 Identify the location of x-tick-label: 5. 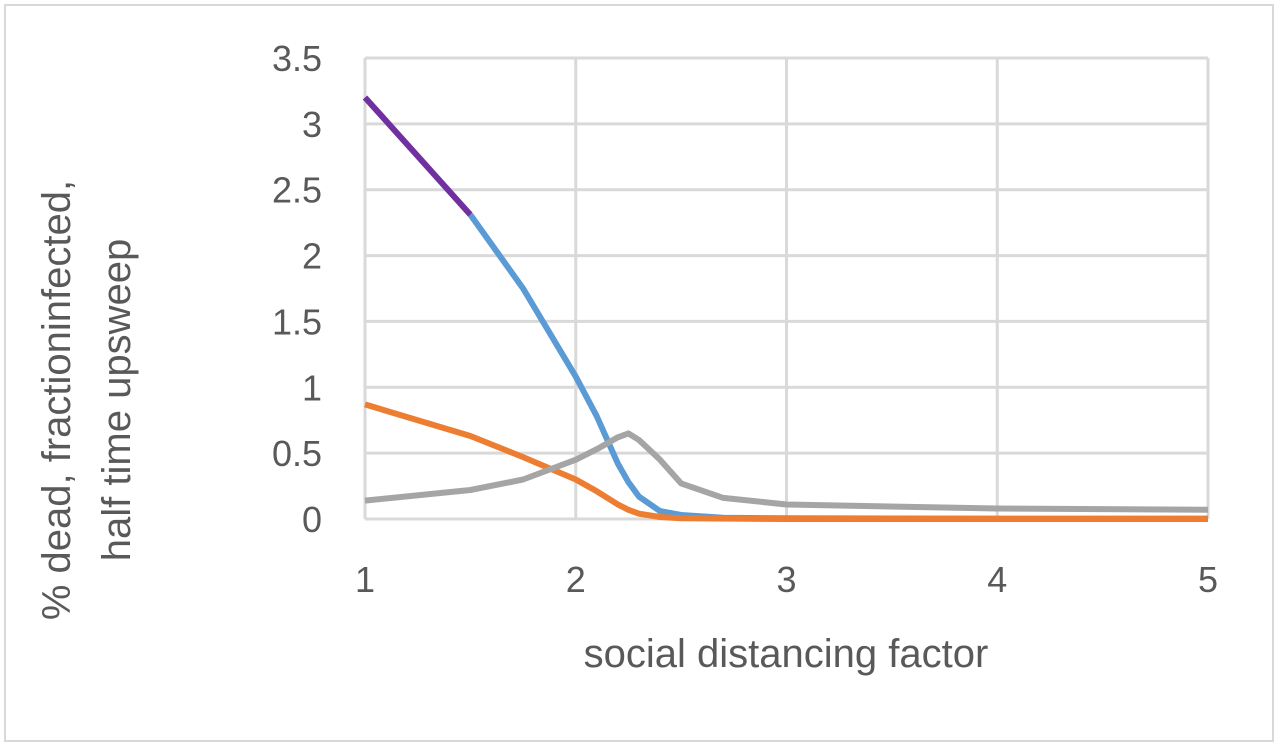
(1208, 579).